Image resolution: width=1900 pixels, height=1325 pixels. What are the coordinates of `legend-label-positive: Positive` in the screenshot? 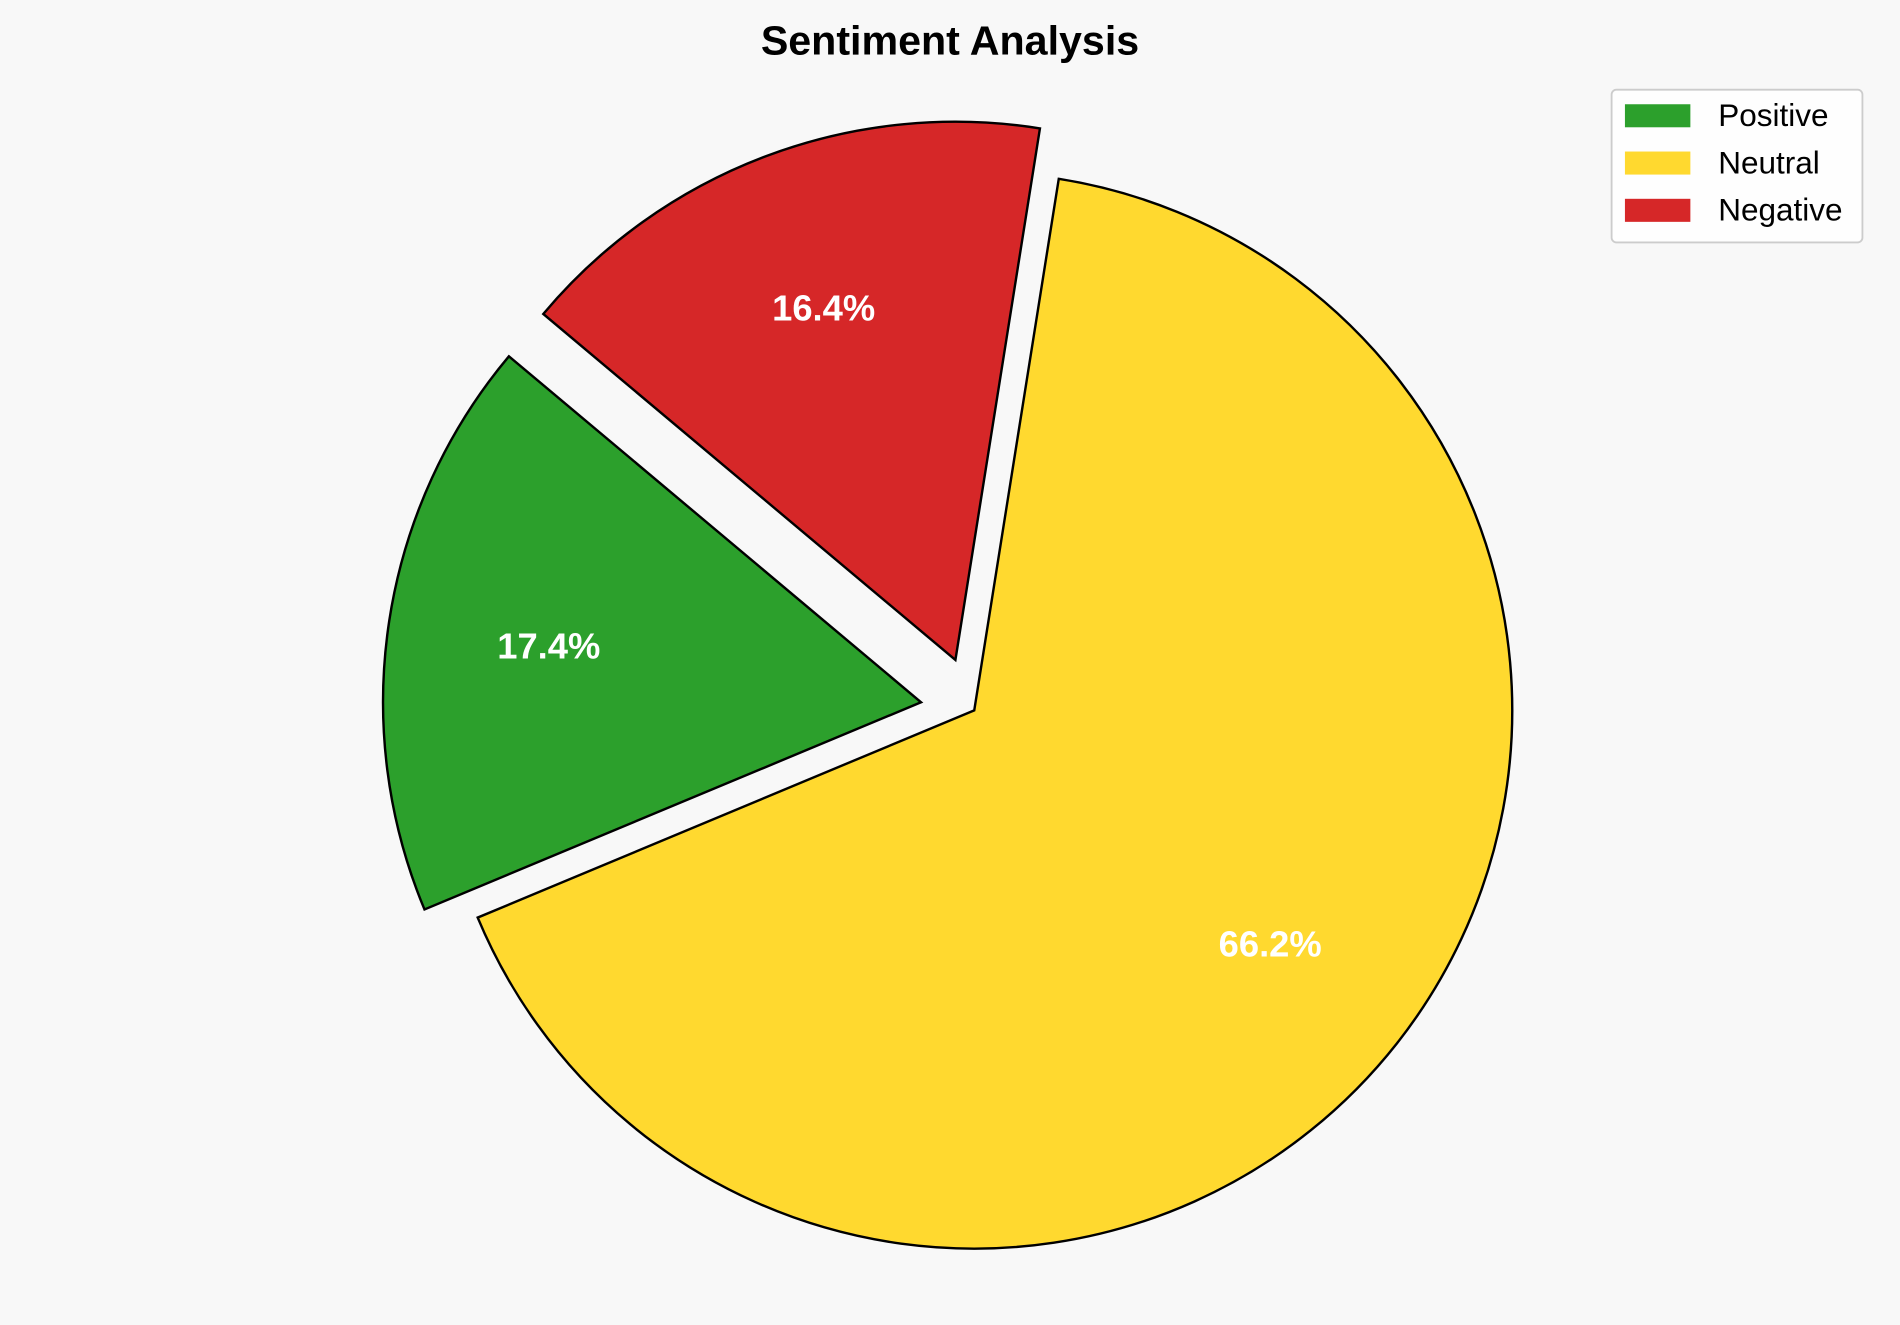 It's located at (1773, 115).